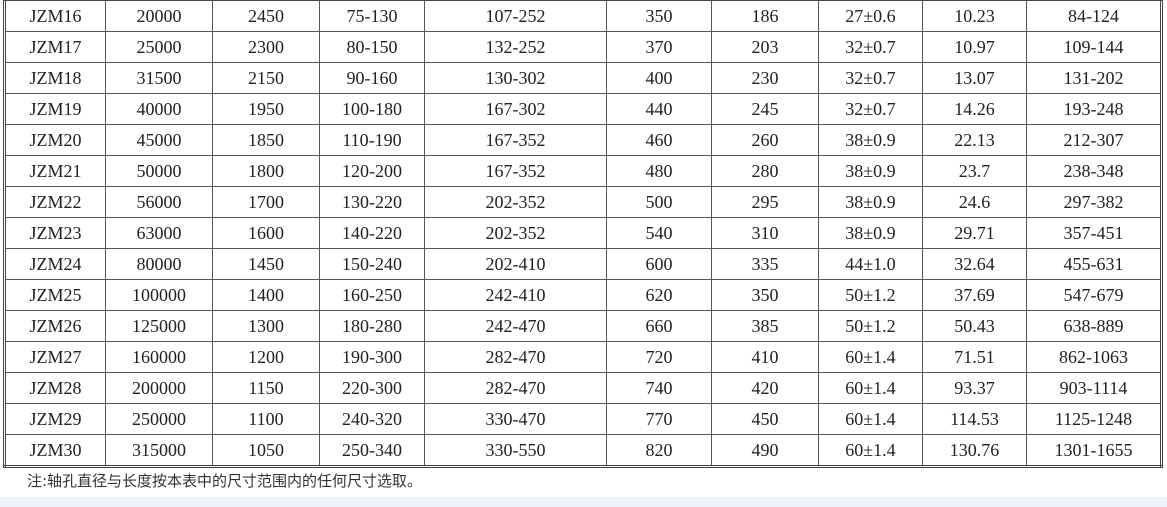  Describe the element at coordinates (974, 47) in the screenshot. I see `table-cell: 10.97` at that location.